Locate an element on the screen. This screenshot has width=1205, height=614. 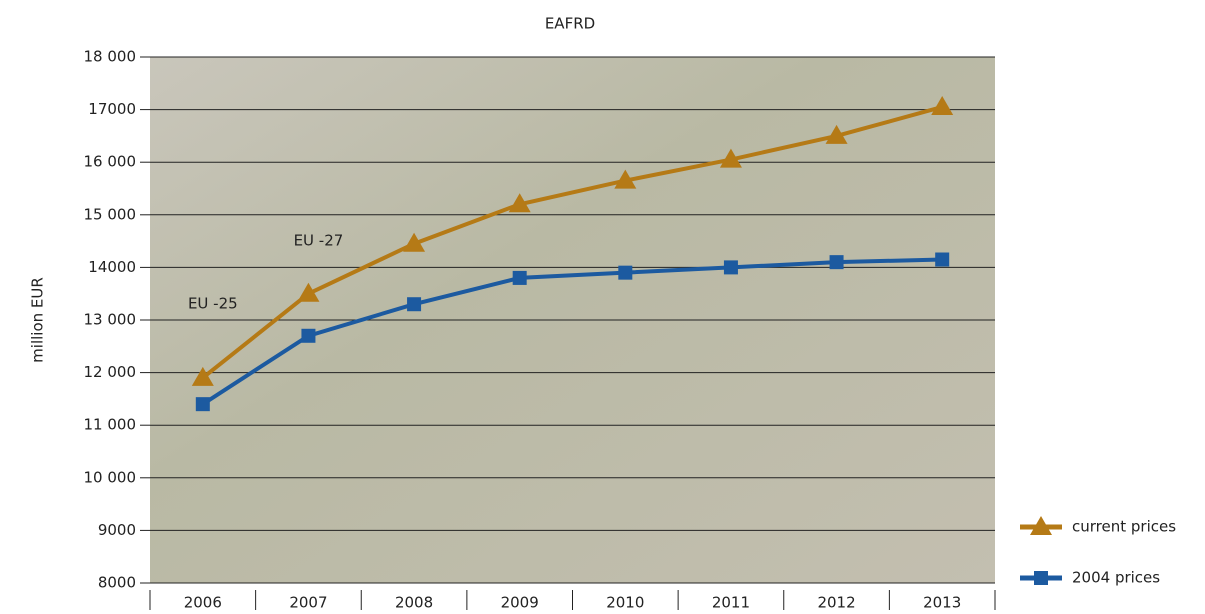
x-tick-label: 2010 is located at coordinates (625, 603).